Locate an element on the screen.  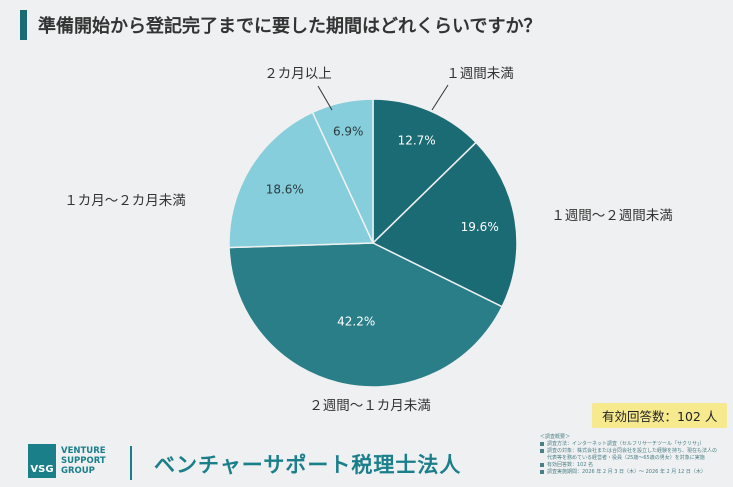
logo-mark: VSG is located at coordinates (42, 461).